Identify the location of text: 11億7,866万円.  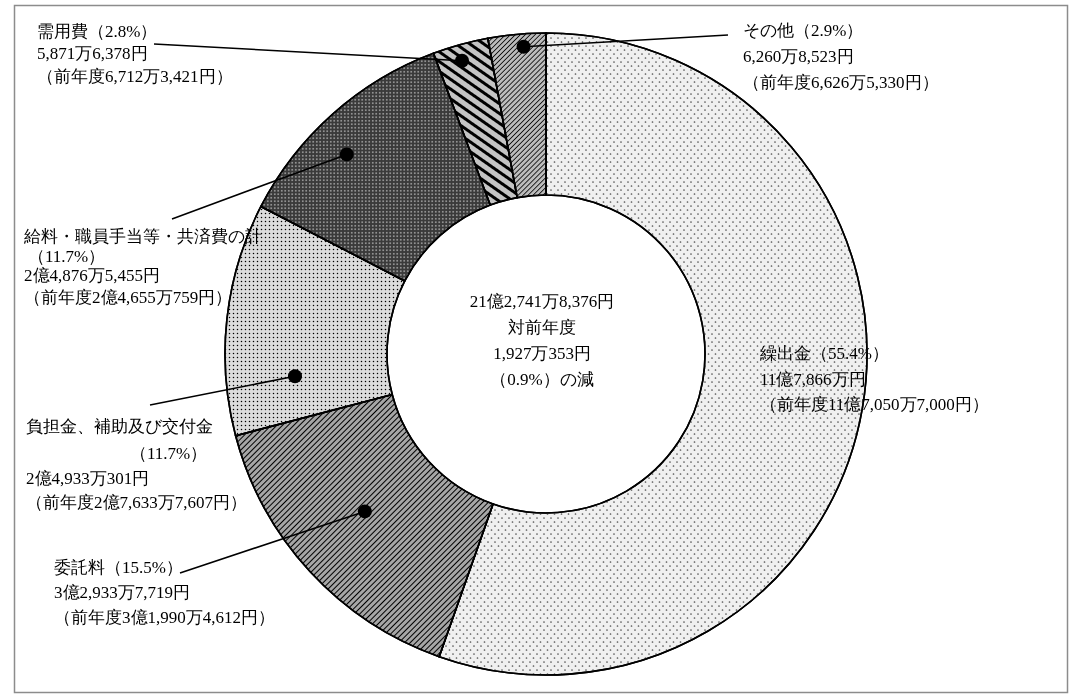
(813, 379).